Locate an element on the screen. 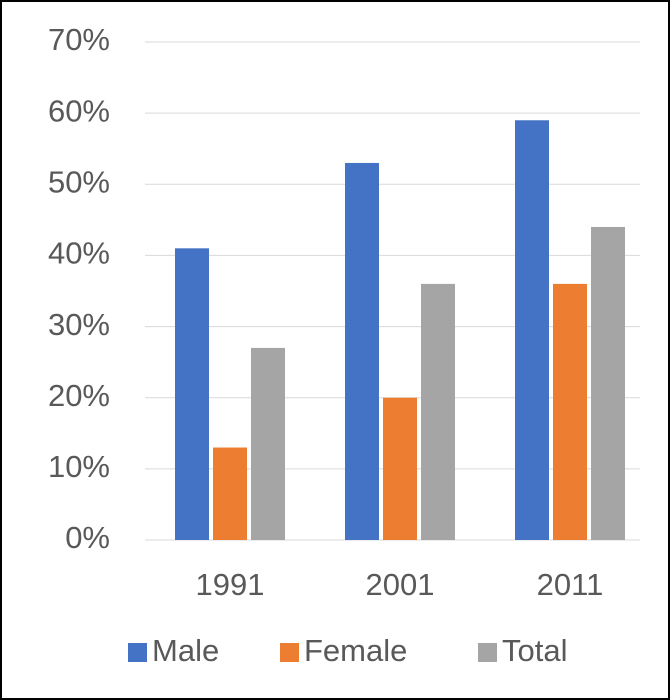 Image resolution: width=670 pixels, height=700 pixels. legend-label: Total is located at coordinates (534, 650).